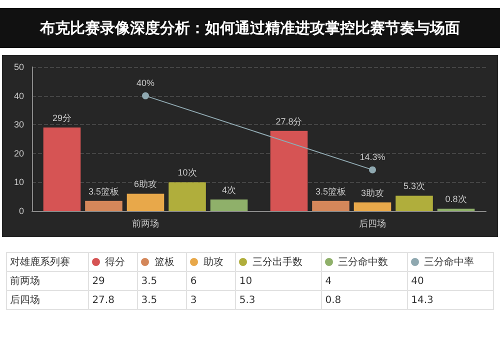 The image size is (500, 362). Describe the element at coordinates (19, 182) in the screenshot. I see `y-tick-label: 10` at that location.